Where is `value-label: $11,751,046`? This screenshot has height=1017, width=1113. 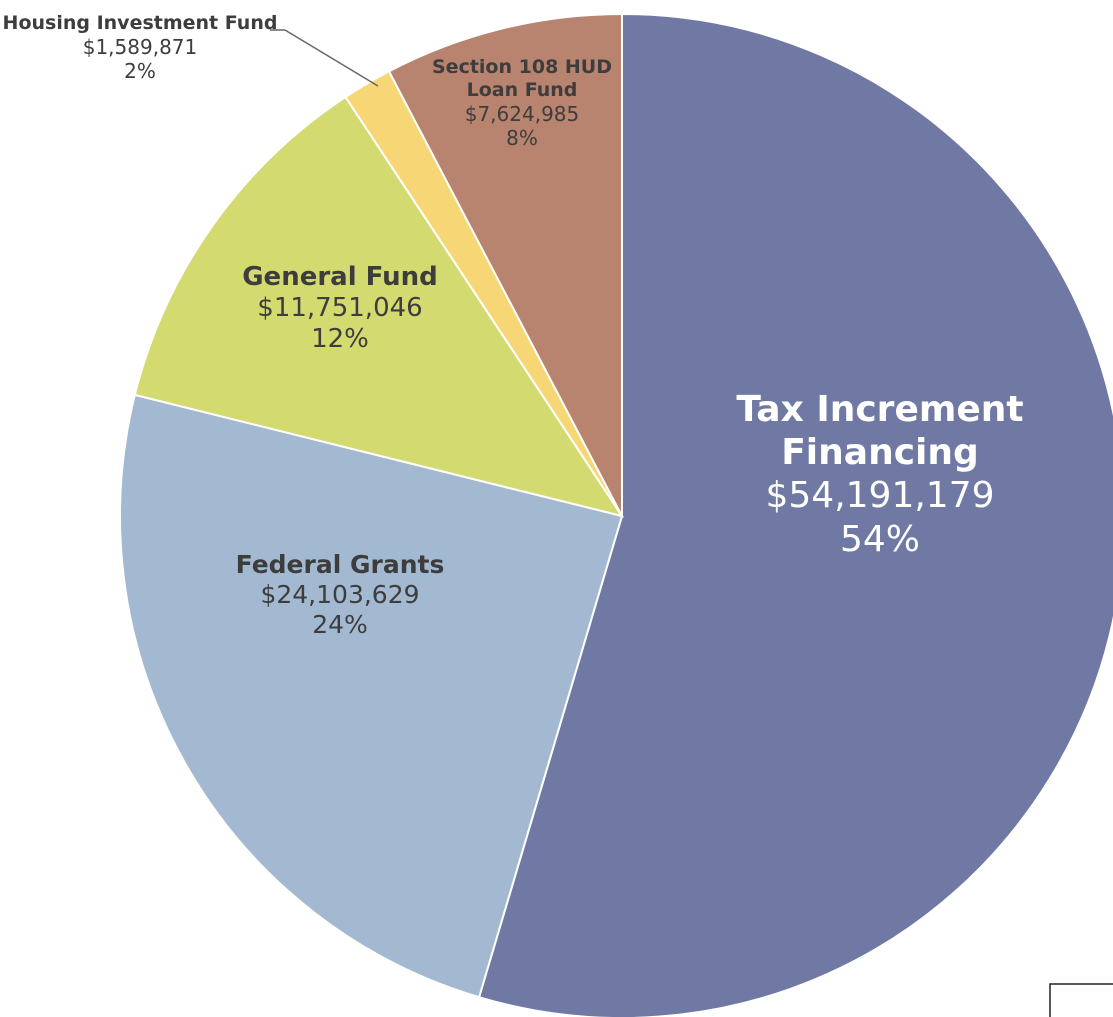
value-label: $11,751,046 is located at coordinates (340, 308).